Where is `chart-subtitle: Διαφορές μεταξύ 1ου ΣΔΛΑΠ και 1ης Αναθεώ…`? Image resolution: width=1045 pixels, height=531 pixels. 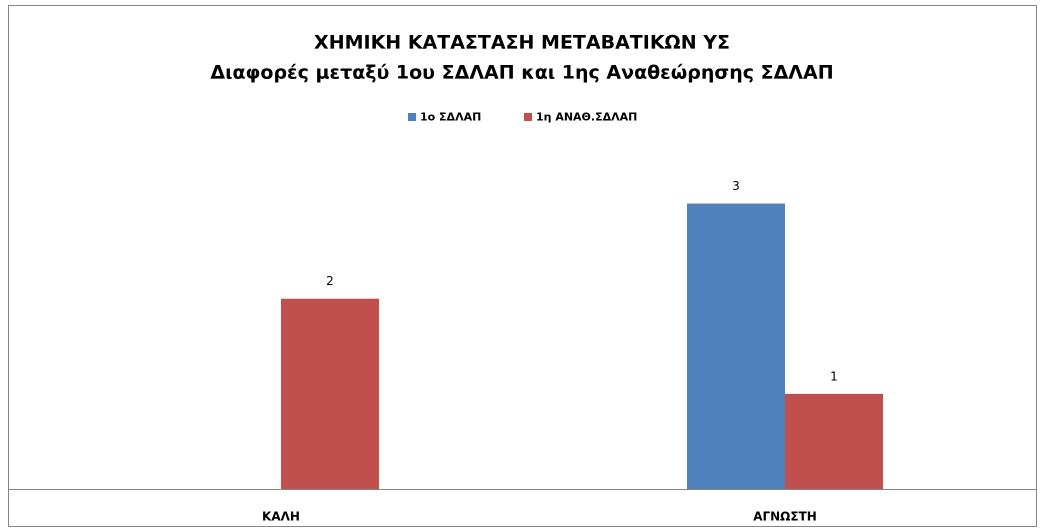
chart-subtitle: Διαφορές μεταξύ 1ου ΣΔΛΑΠ και 1ης Αναθεώ… is located at coordinates (521, 73).